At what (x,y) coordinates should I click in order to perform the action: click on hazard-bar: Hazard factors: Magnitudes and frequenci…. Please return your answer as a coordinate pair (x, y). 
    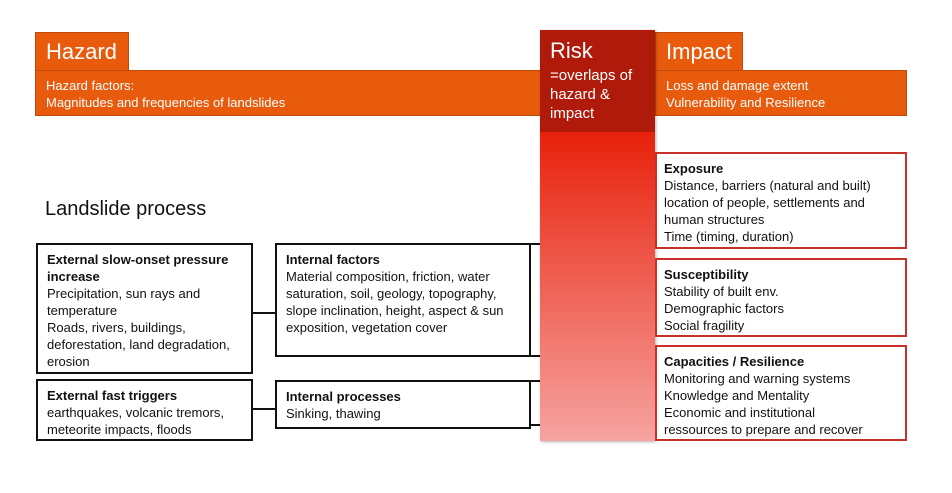
    Looking at the image, I should click on (288, 93).